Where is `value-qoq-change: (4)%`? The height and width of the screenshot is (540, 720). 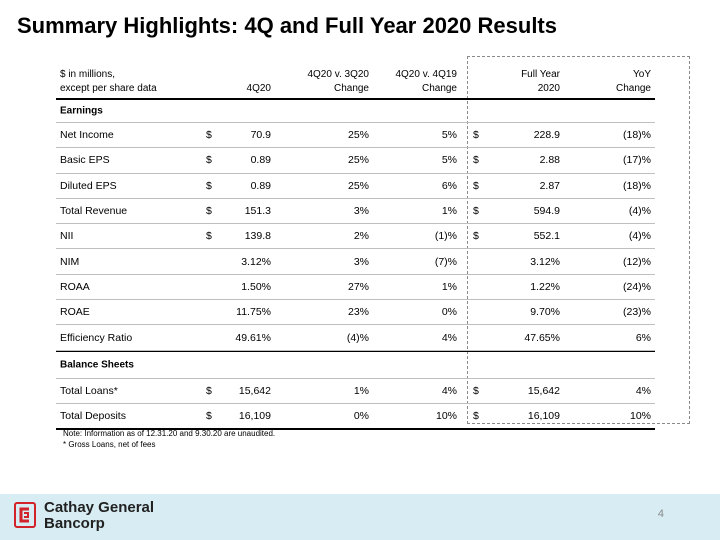
value-qoq-change: (4)% is located at coordinates (357, 337).